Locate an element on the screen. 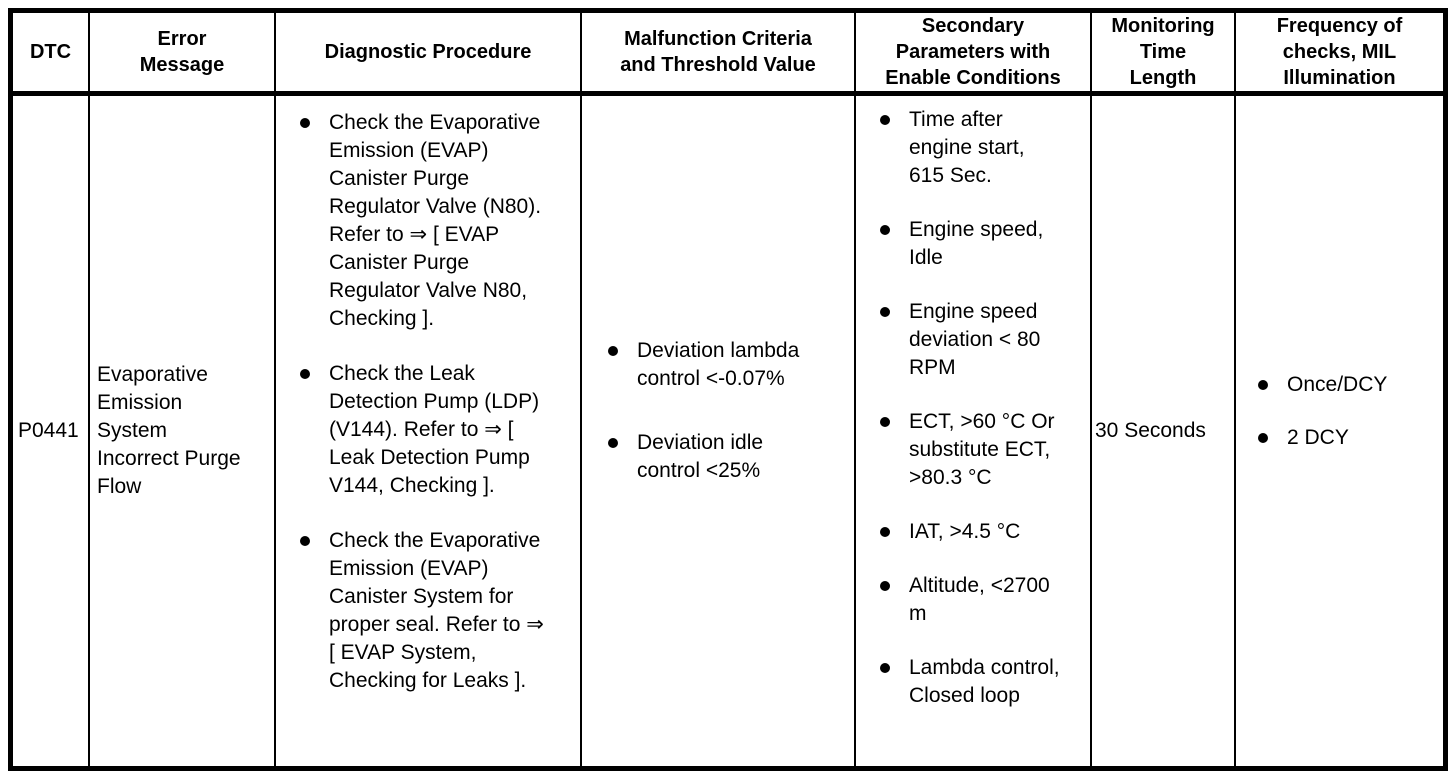 Image resolution: width=1456 pixels, height=776 pixels. bullet-text: 2 DCY is located at coordinates (1318, 437).